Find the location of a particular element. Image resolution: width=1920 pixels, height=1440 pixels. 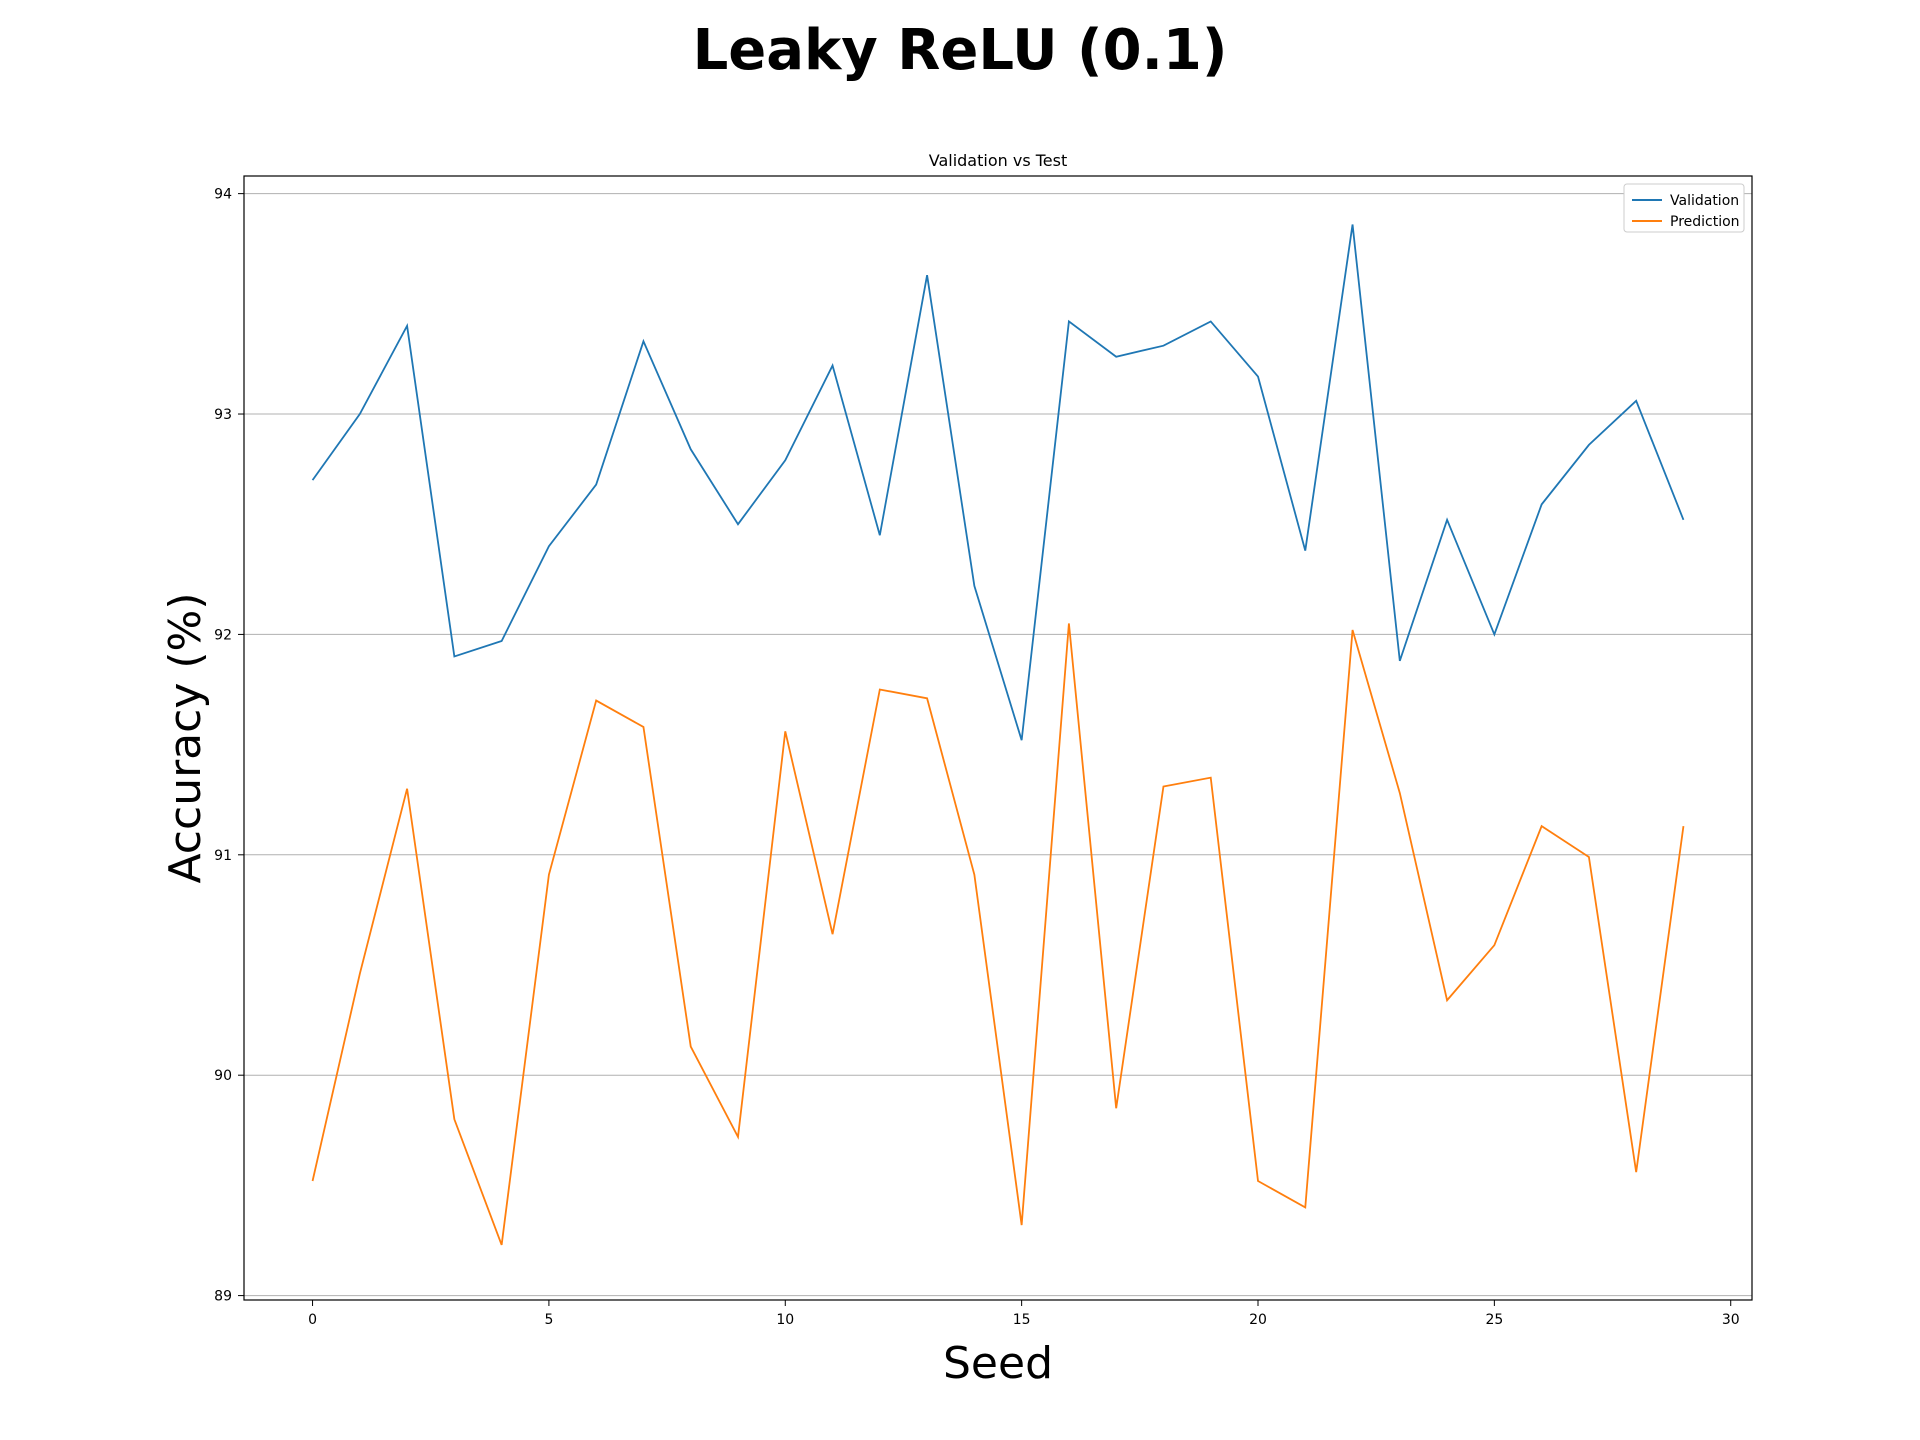

x-tick-label: 0 is located at coordinates (312, 1320).